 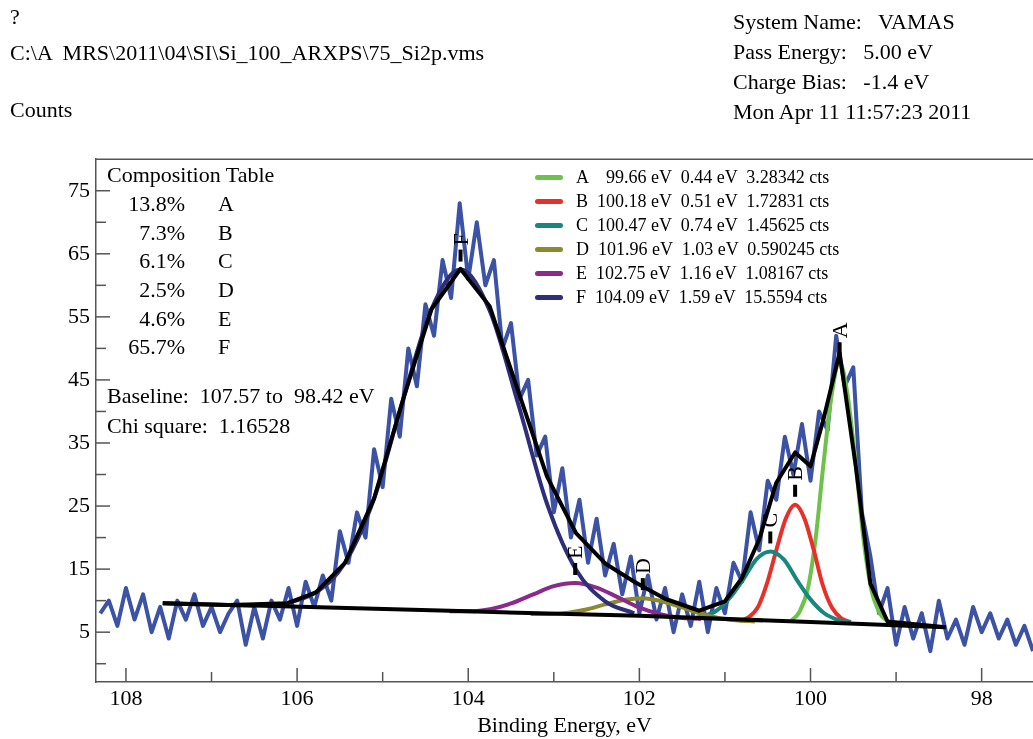 I want to click on y-tick-label: 55, so click(x=79, y=315).